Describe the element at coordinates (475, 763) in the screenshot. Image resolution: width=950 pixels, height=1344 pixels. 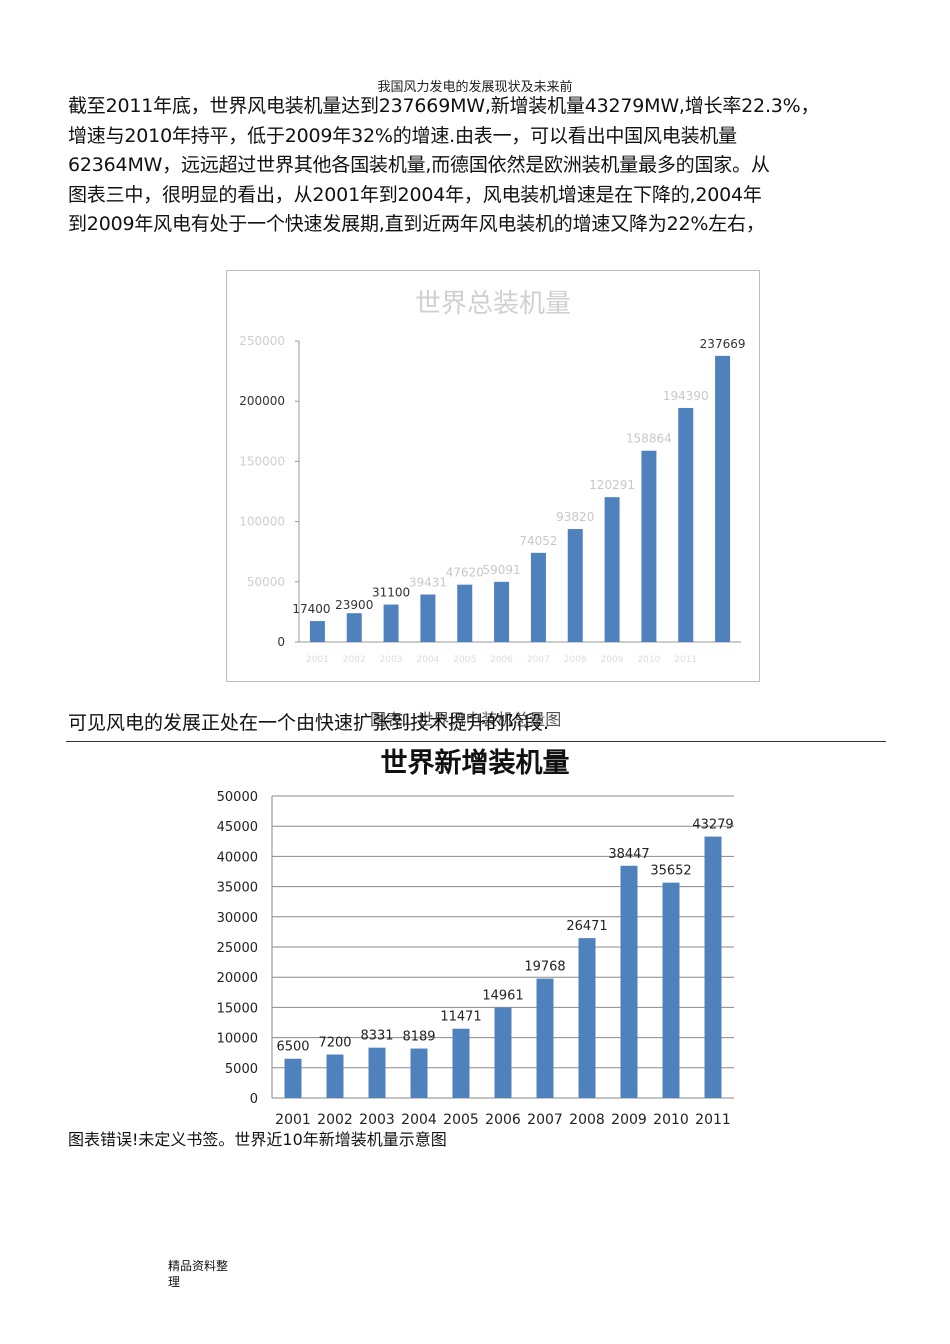
I see `chart-title: 世界新增装机量` at that location.